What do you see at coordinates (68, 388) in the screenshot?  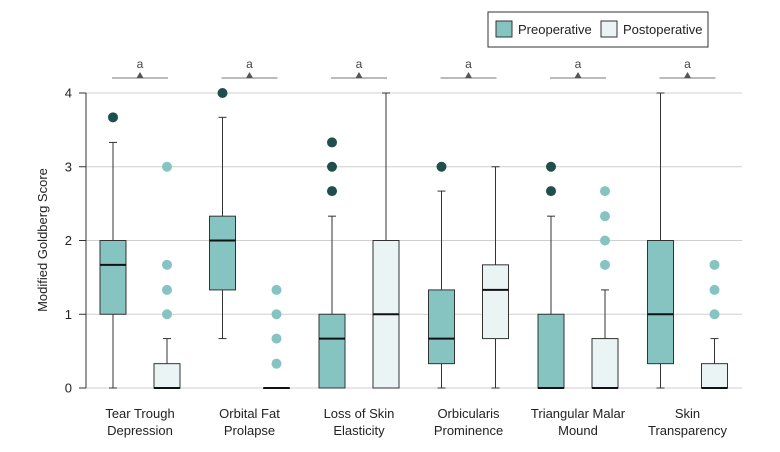 I see `y-tick-label-0: 0` at bounding box center [68, 388].